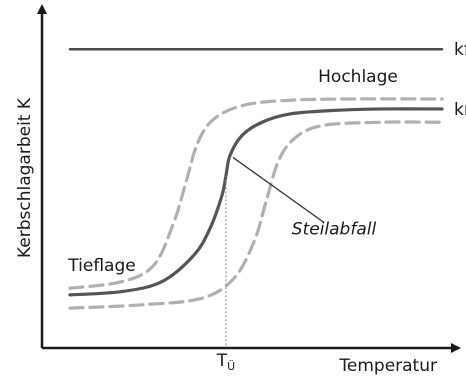  I want to click on annotation-tieflage: Tieflage, so click(101, 266).